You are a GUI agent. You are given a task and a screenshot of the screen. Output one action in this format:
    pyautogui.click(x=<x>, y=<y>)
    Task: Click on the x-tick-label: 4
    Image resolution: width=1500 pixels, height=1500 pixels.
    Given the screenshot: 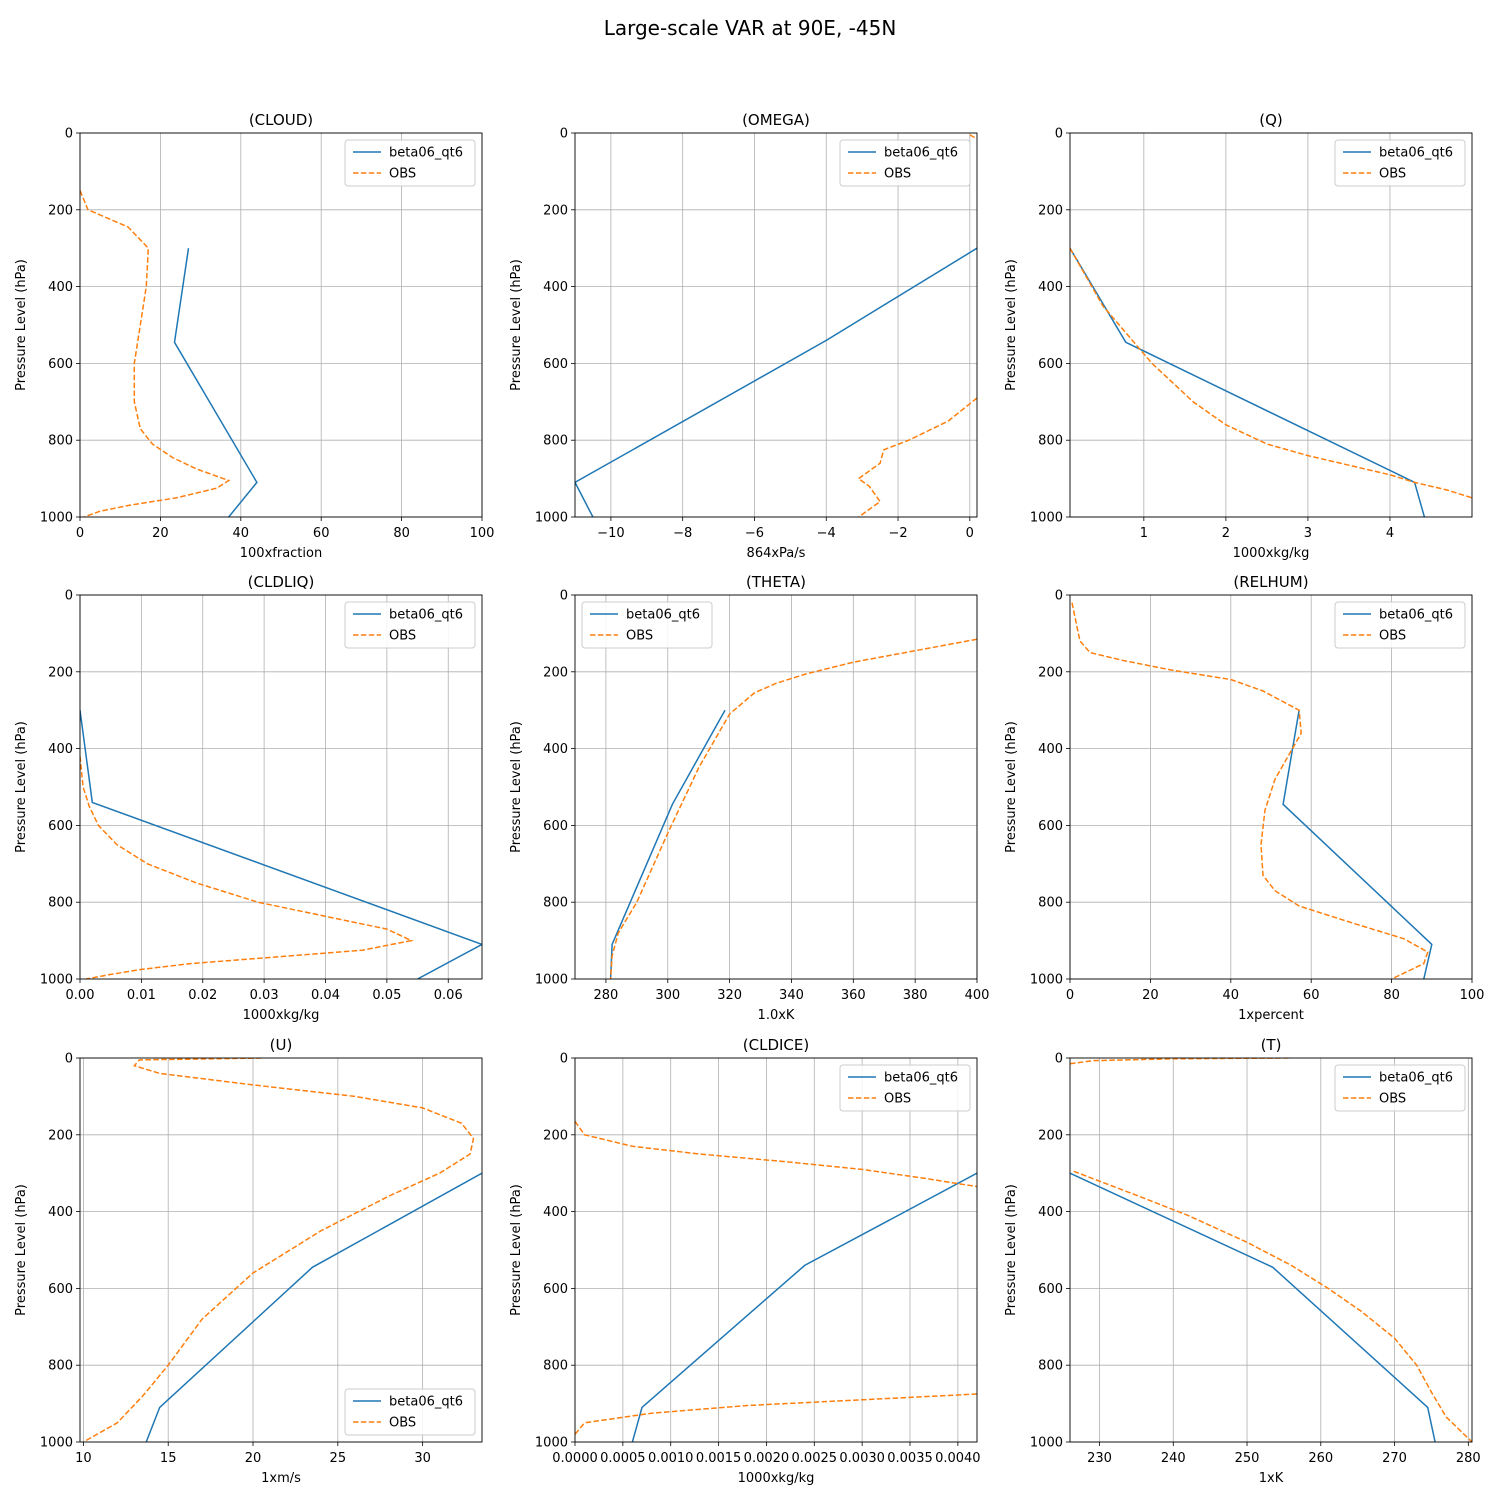 What is the action you would take?
    pyautogui.click(x=1390, y=533)
    